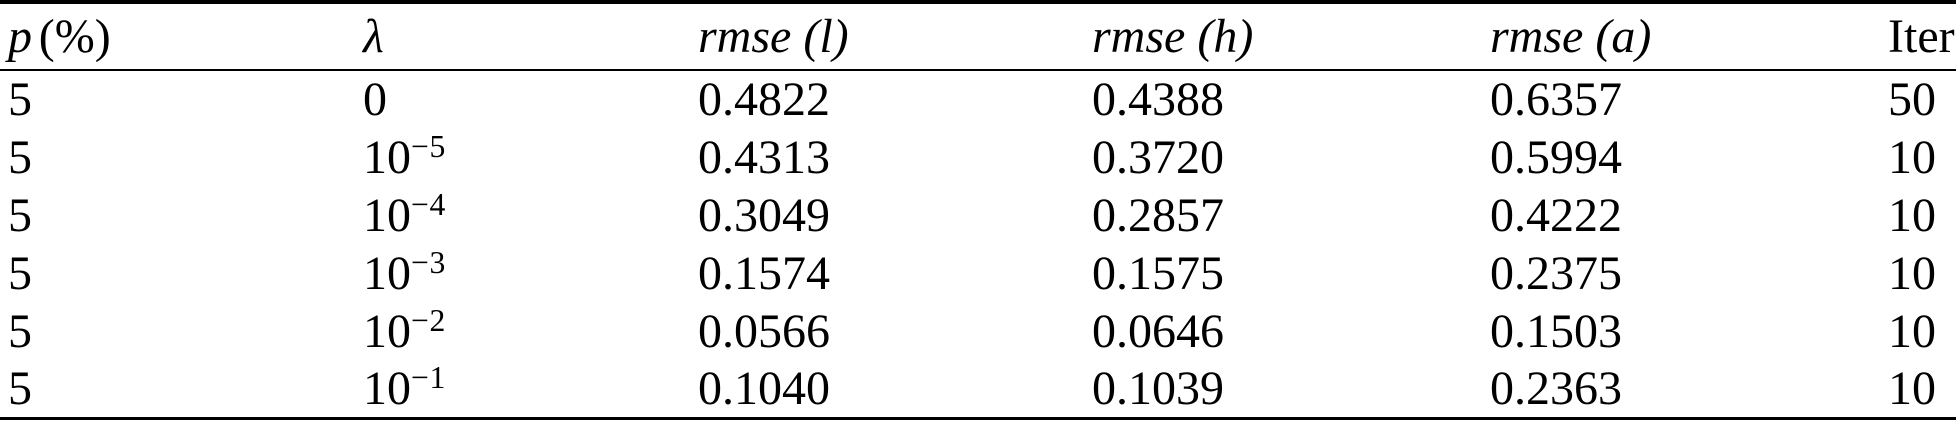 Image resolution: width=1956 pixels, height=436 pixels. I want to click on cell-rmse-h: 0.0646, so click(1158, 331).